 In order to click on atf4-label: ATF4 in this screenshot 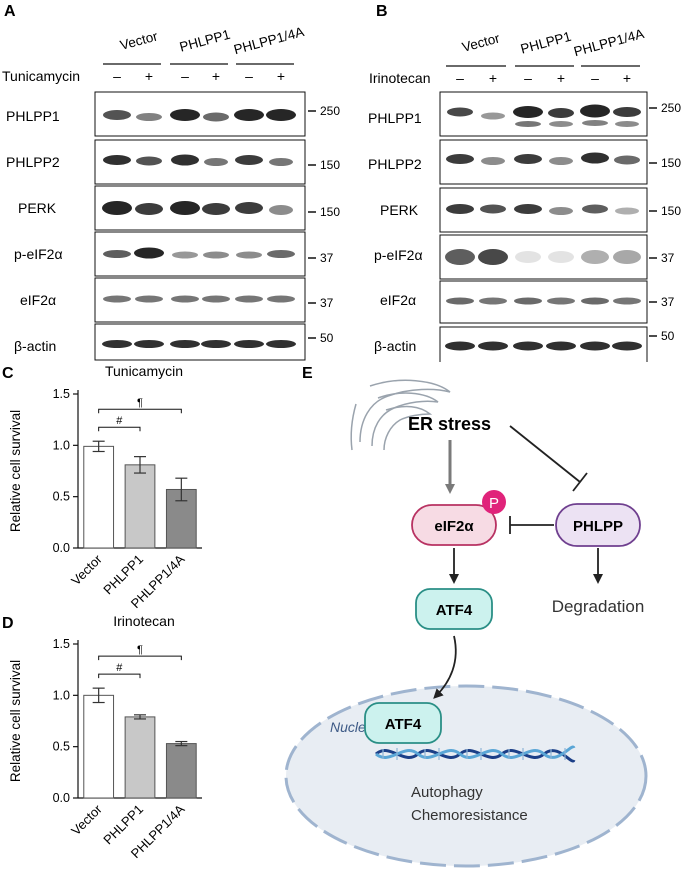, I will do `click(454, 610)`.